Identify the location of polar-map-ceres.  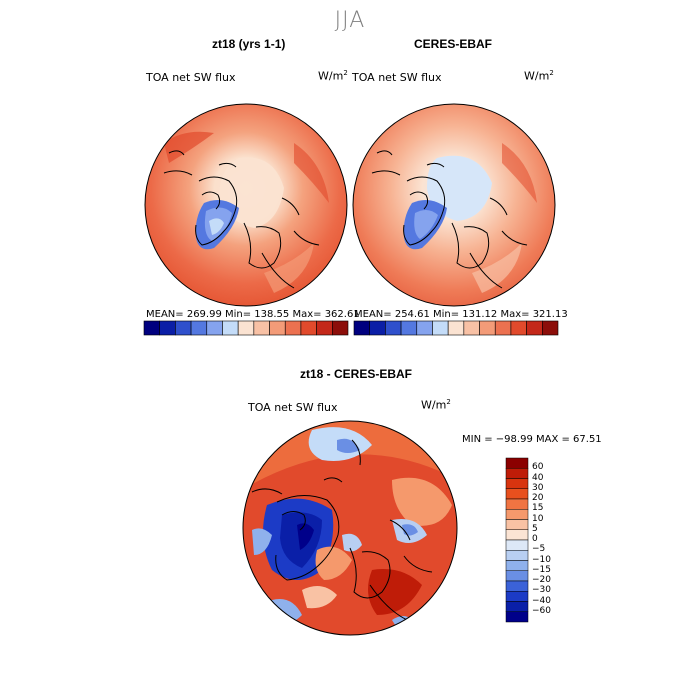
(454, 205).